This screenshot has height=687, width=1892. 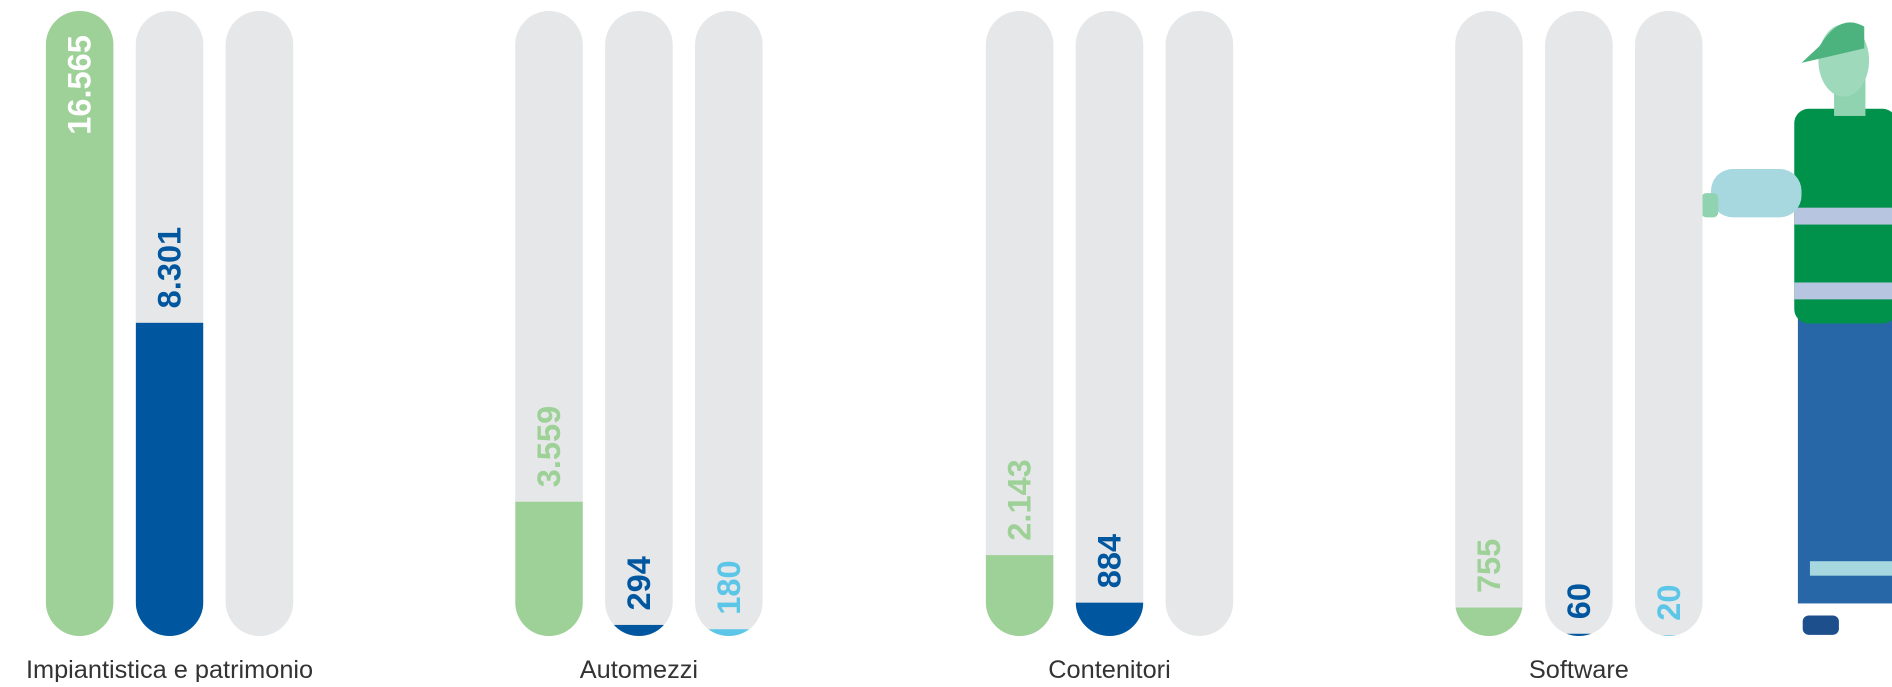 What do you see at coordinates (1669, 603) in the screenshot?
I see `value-label: 20` at bounding box center [1669, 603].